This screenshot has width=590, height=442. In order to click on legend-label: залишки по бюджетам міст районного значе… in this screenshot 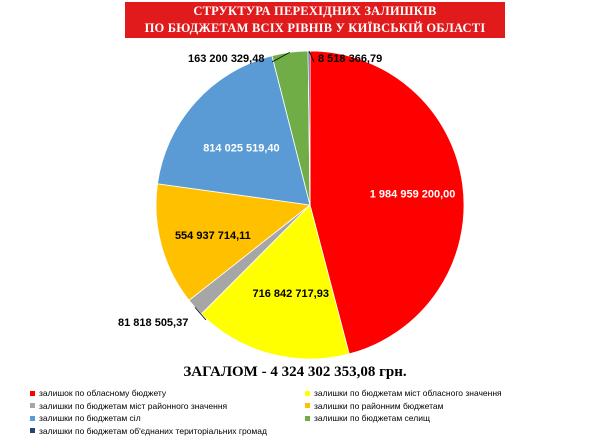, I will do `click(133, 405)`.